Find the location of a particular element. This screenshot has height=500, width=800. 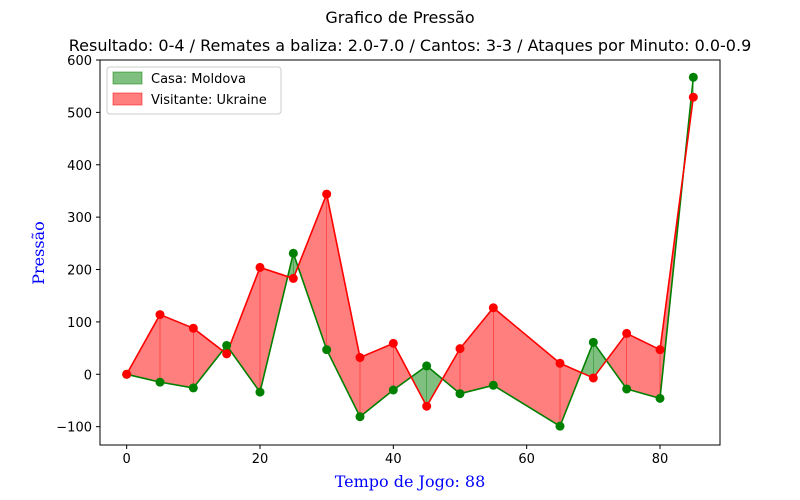

y-tick-label: 100 is located at coordinates (79, 323).